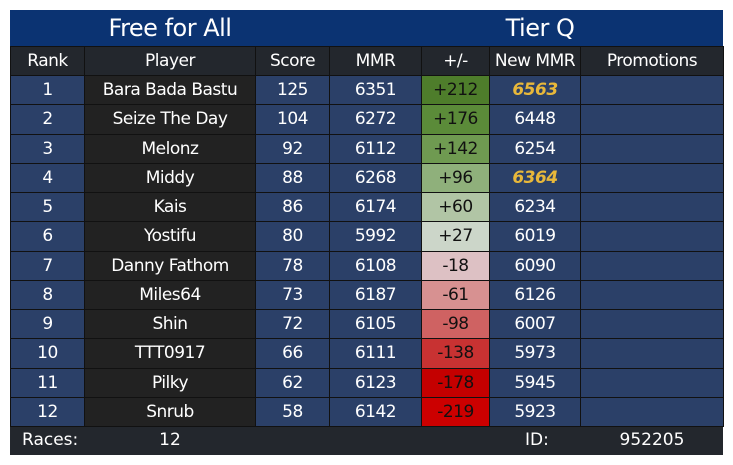  What do you see at coordinates (455, 177) in the screenshot?
I see `mmr-change: +96` at bounding box center [455, 177].